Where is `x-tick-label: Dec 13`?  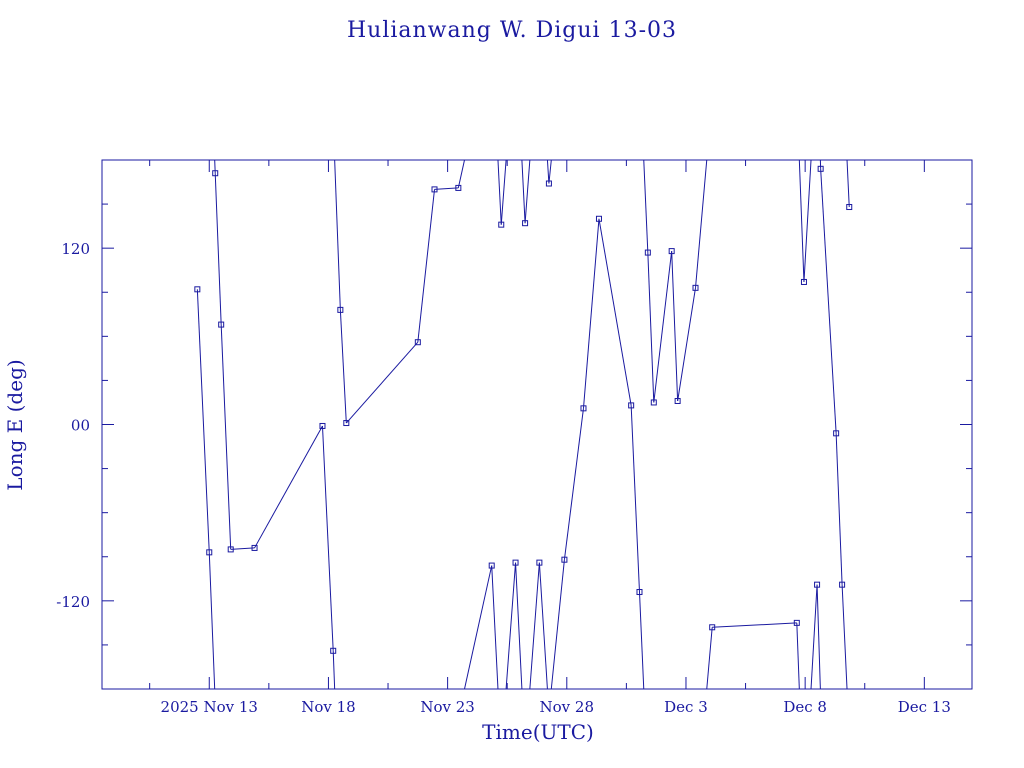
x-tick-label: Dec 13 is located at coordinates (924, 707).